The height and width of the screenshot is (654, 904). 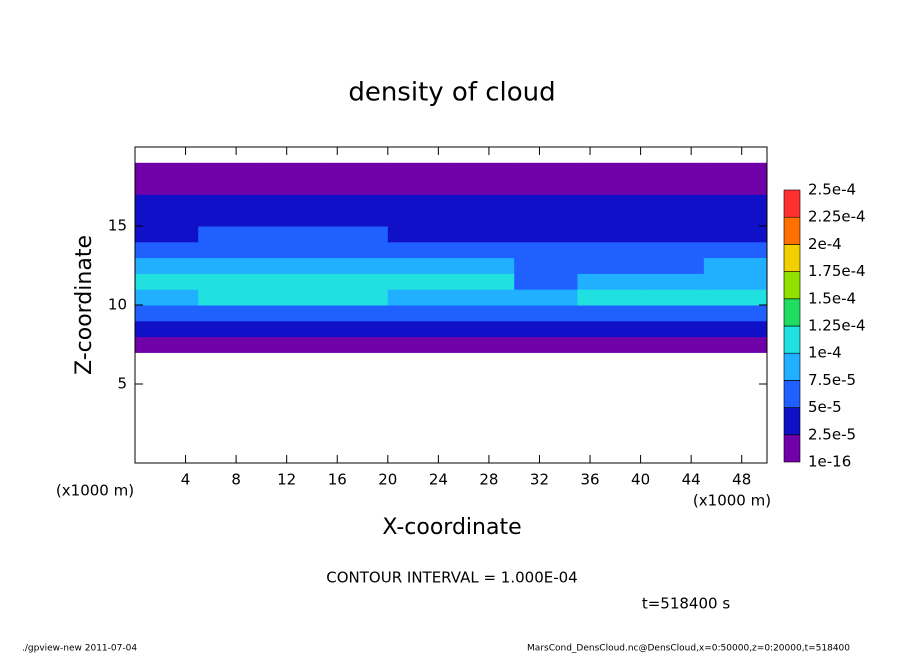 What do you see at coordinates (539, 480) in the screenshot?
I see `x-tick-label: 32` at bounding box center [539, 480].